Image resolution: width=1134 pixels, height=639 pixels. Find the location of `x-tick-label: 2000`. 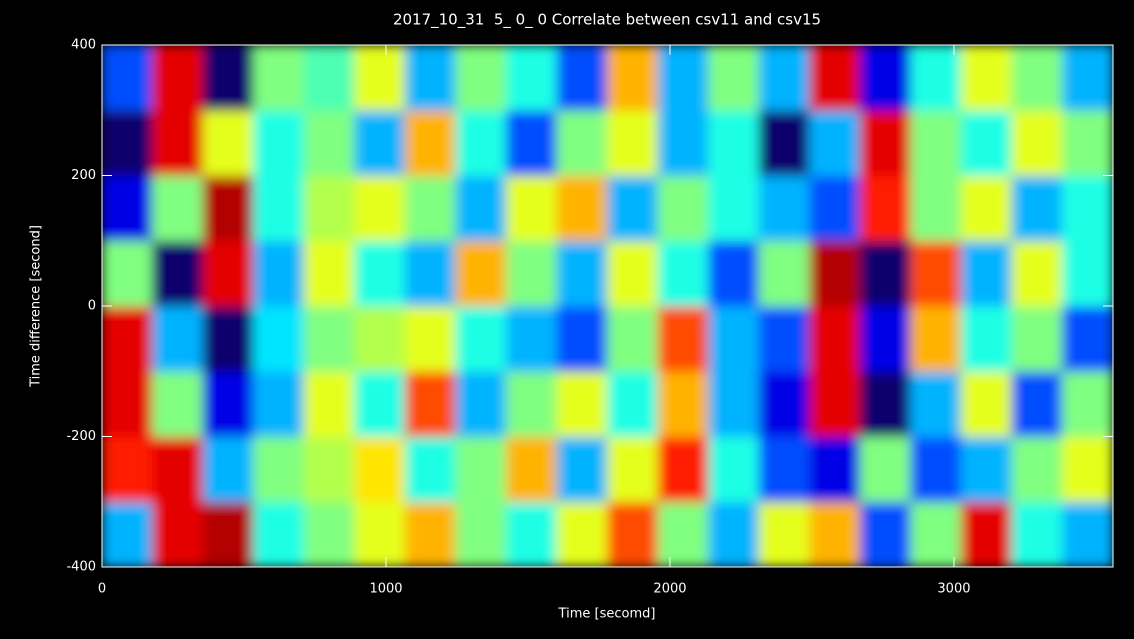

x-tick-label: 2000 is located at coordinates (669, 589).